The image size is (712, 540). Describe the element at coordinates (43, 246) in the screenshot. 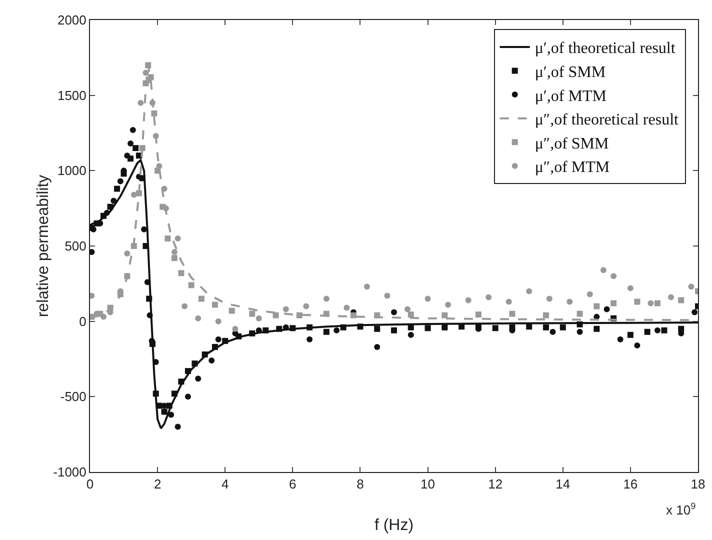

I see `y-axis-title: relative permeability` at that location.